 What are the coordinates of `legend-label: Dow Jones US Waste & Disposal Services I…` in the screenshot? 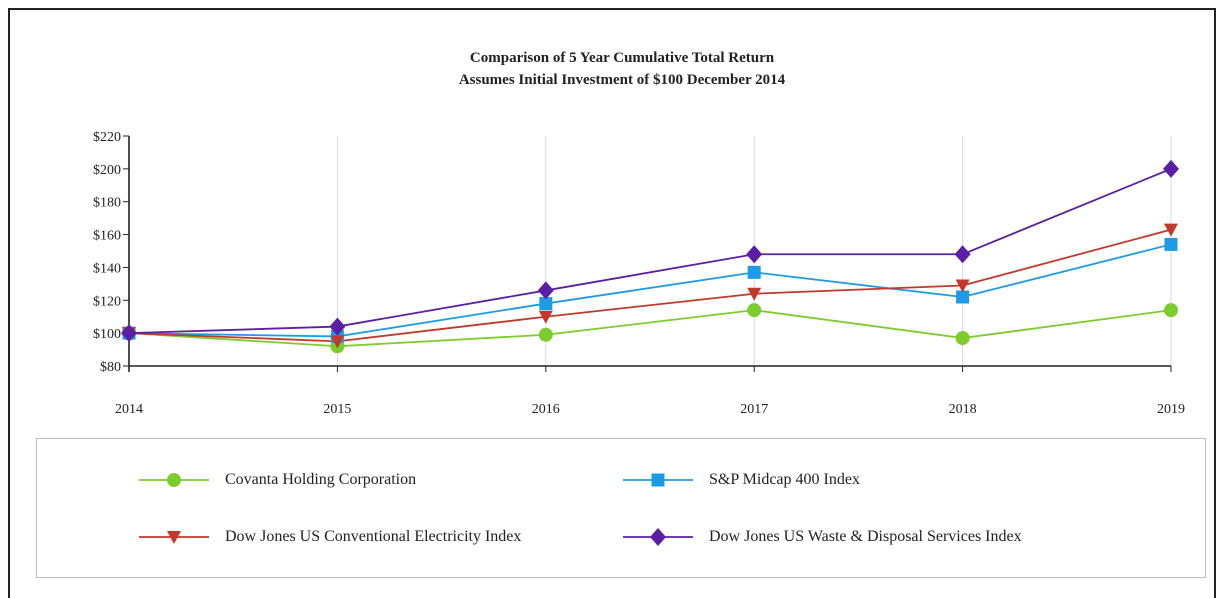 It's located at (865, 536).